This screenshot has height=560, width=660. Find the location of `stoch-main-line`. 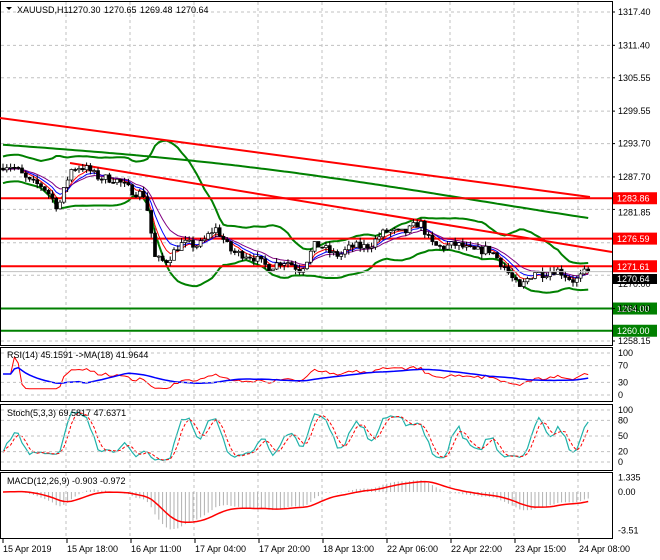

stoch-main-line is located at coordinates (295, 436).